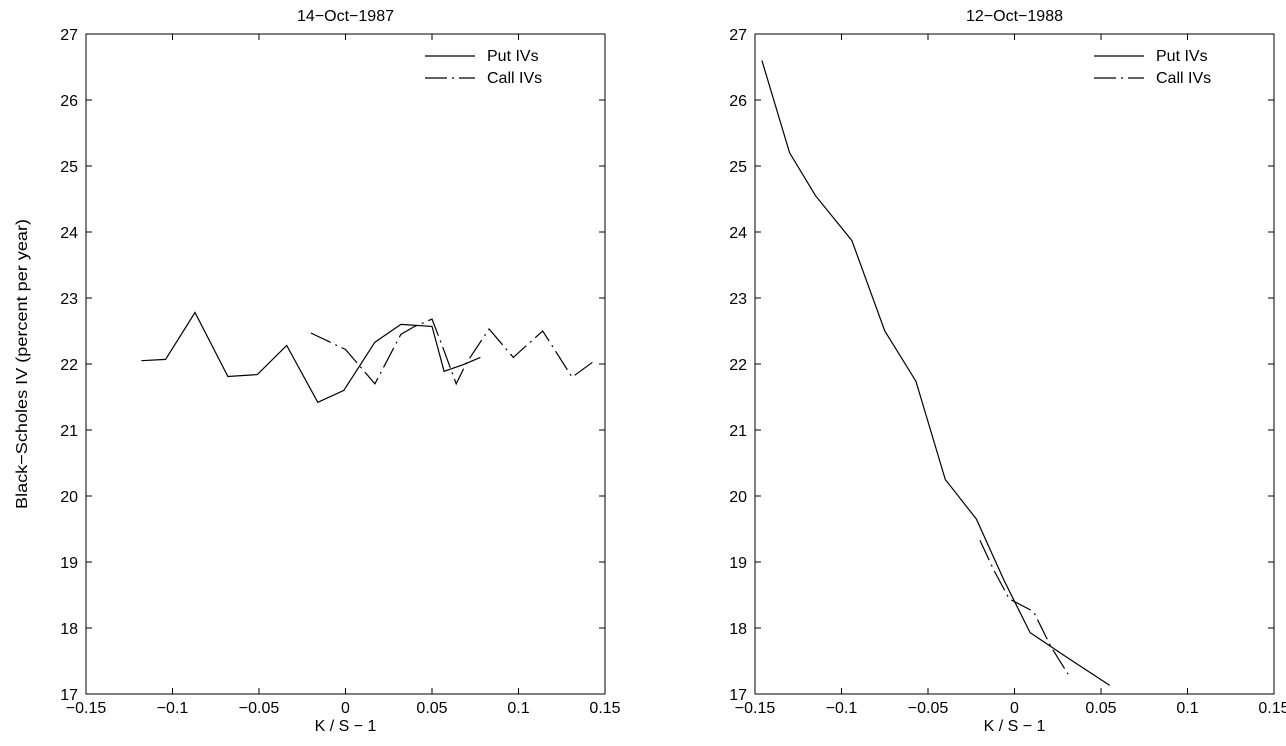 The width and height of the screenshot is (1286, 746). I want to click on chart-title: 12−Oct−1988, so click(1014, 16).